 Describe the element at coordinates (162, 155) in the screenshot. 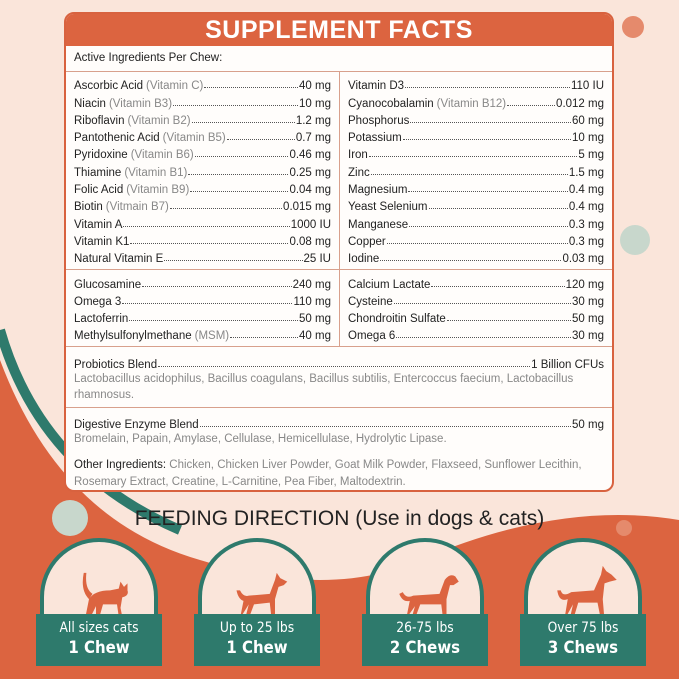

I see `ingredient-subname: (Vitamin B6)` at that location.